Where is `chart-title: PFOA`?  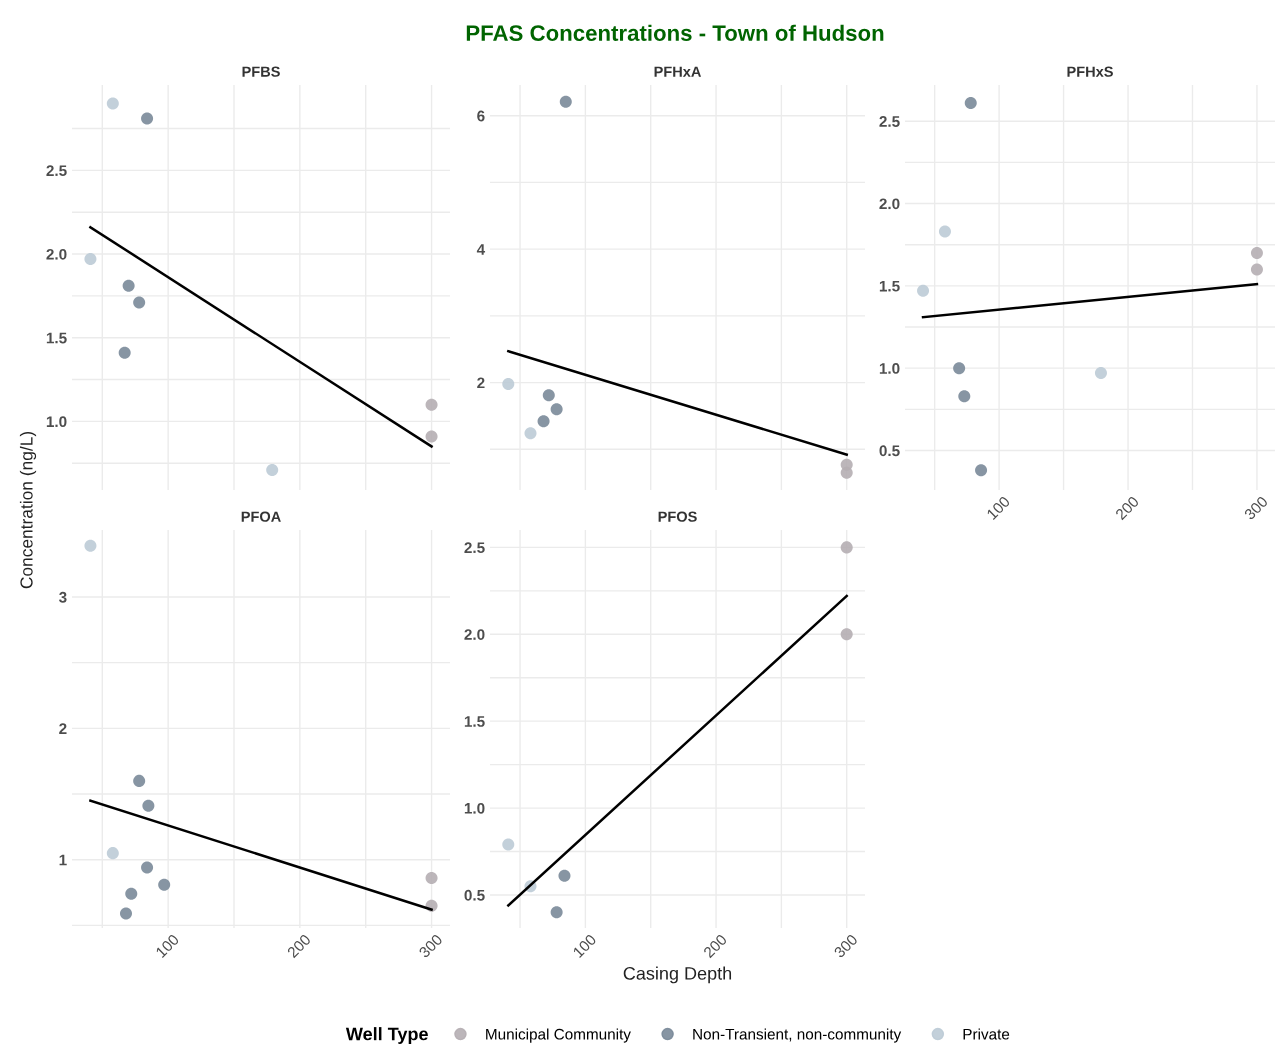 chart-title: PFOA is located at coordinates (261, 516).